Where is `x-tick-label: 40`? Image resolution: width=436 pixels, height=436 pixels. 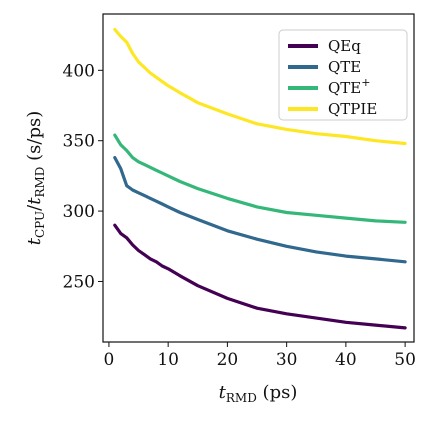 x-tick-label: 40 is located at coordinates (346, 360).